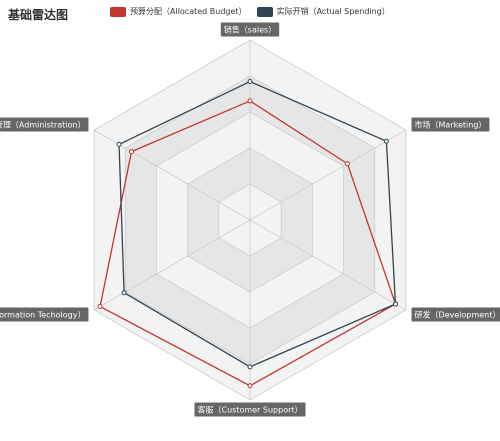 The height and width of the screenshot is (441, 500). I want to click on indicator-label-text: 市场（Marketing）, so click(451, 125).